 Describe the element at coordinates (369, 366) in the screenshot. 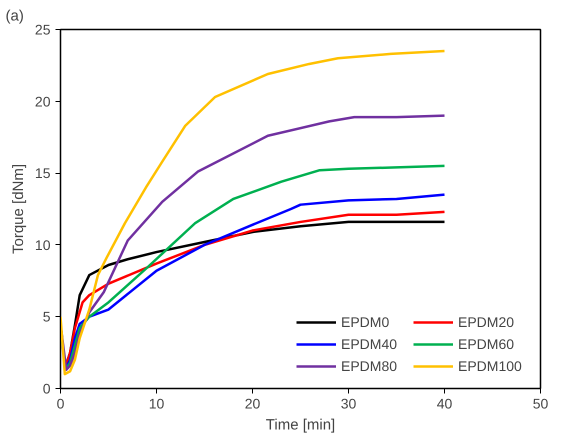

I see `legend-label: EPDM80` at that location.